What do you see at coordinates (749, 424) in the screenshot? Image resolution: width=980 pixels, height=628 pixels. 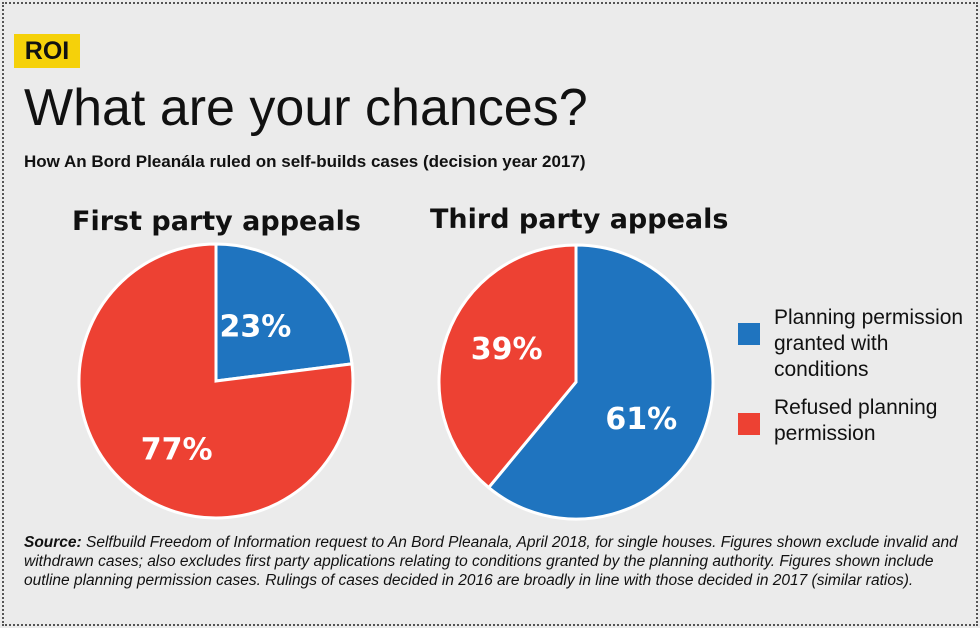 I see `legend-swatch-refused` at bounding box center [749, 424].